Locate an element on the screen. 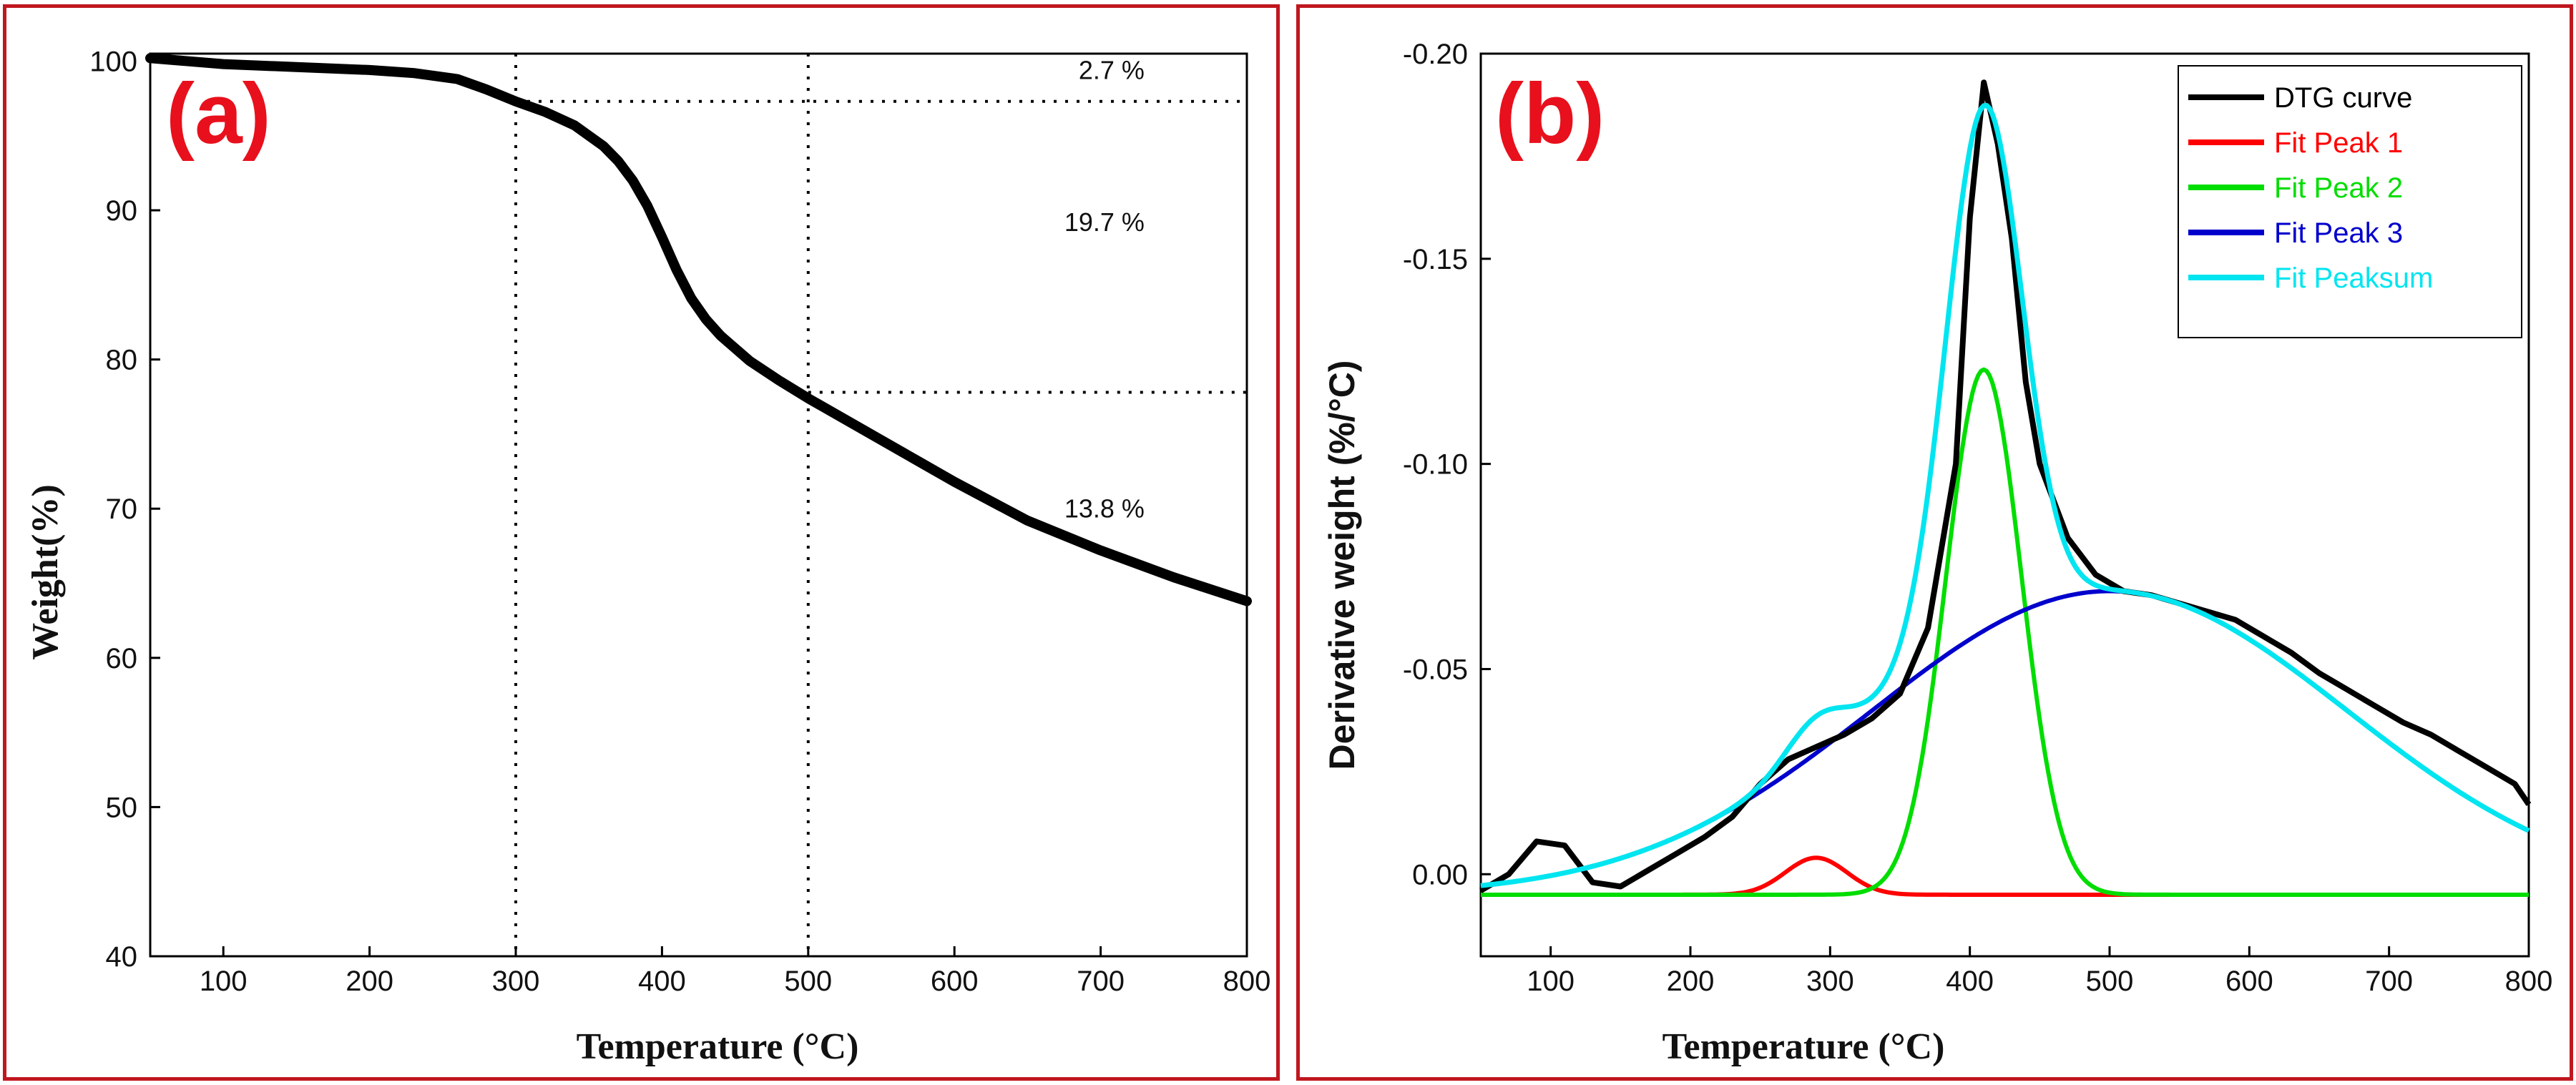 The image size is (2576, 1085). panel-a-y-axis-title: Weight(%) is located at coordinates (45, 572).